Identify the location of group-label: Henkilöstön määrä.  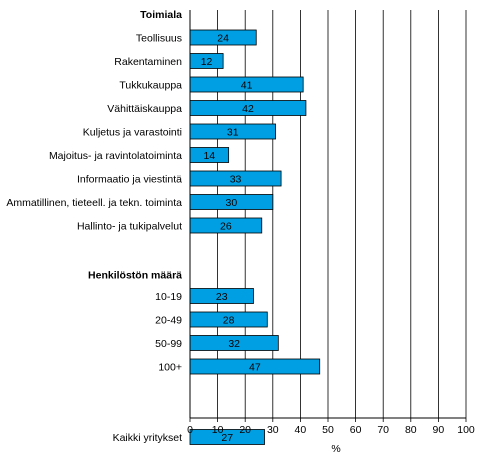
(135, 276).